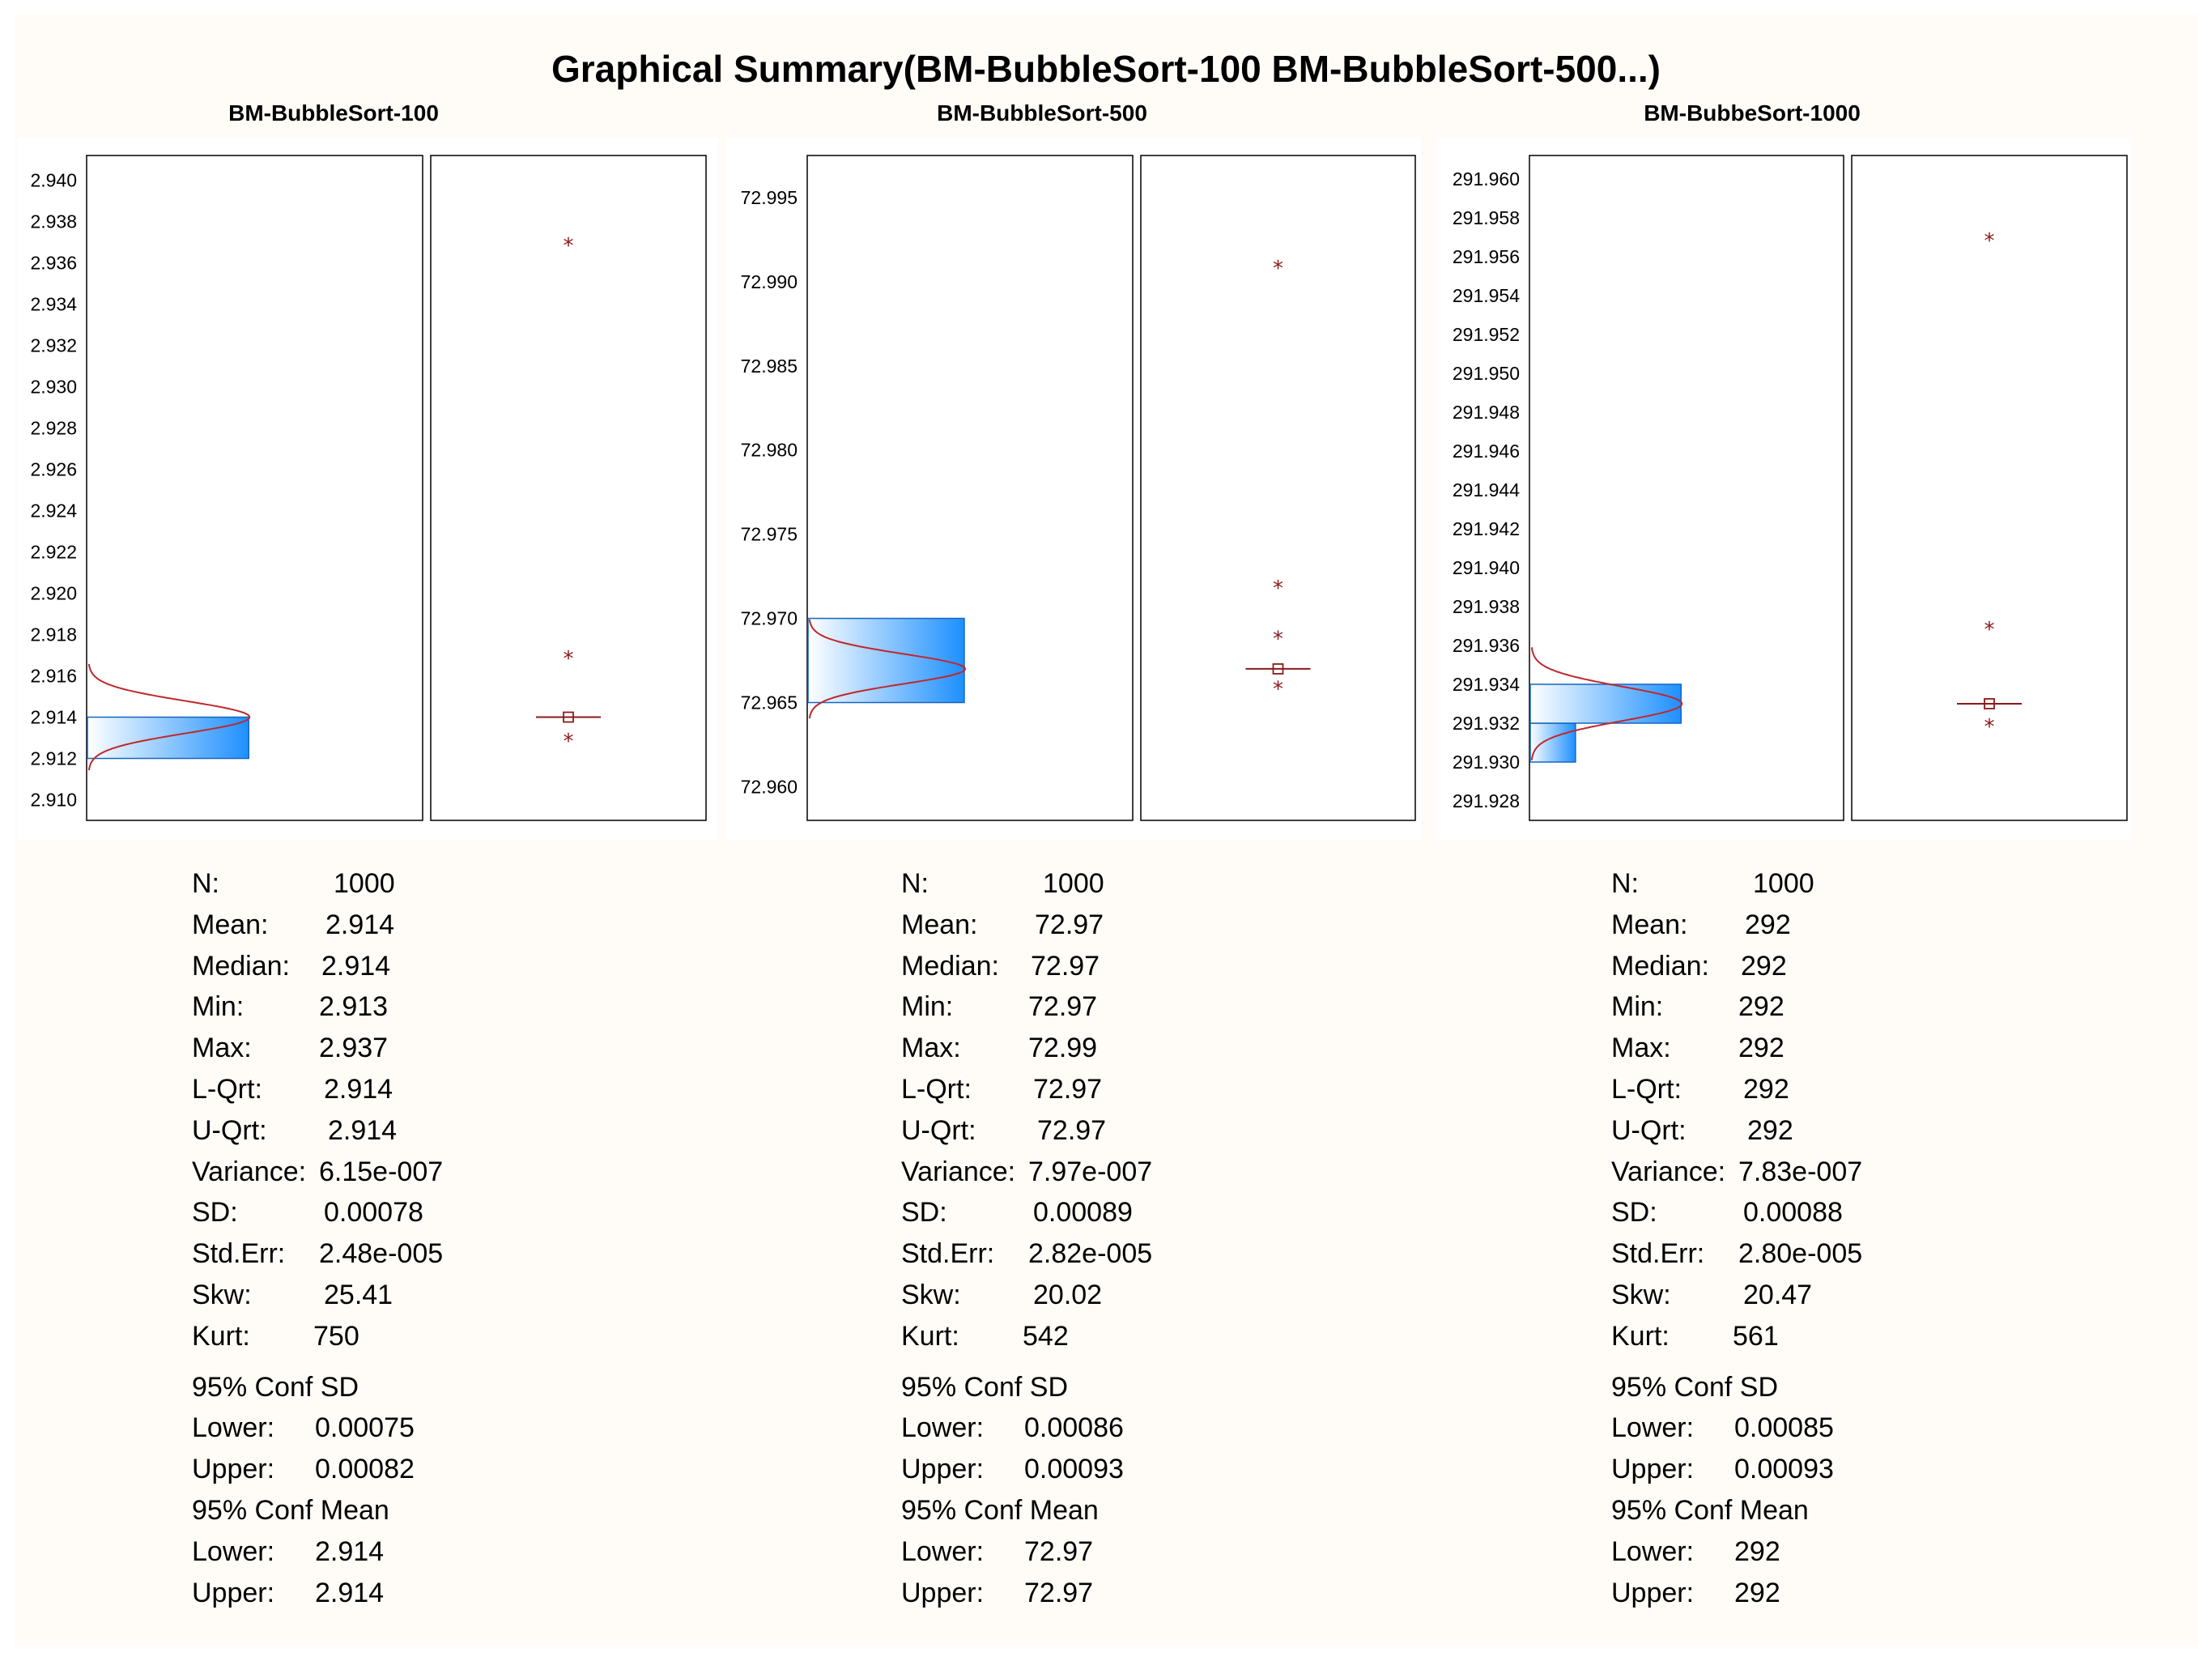 Image resolution: width=2212 pixels, height=1661 pixels. I want to click on stat-row: Max: 72.99, so click(1104, 1053).